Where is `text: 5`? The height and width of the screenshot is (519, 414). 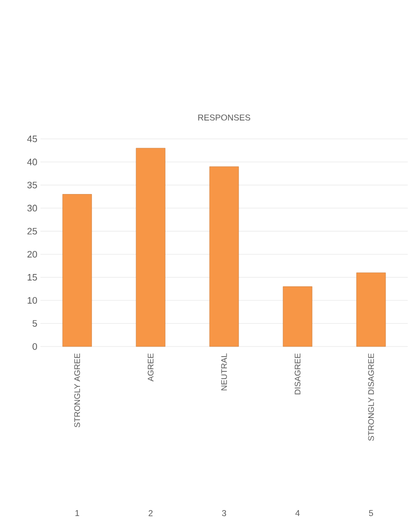 text: 5 is located at coordinates (370, 513).